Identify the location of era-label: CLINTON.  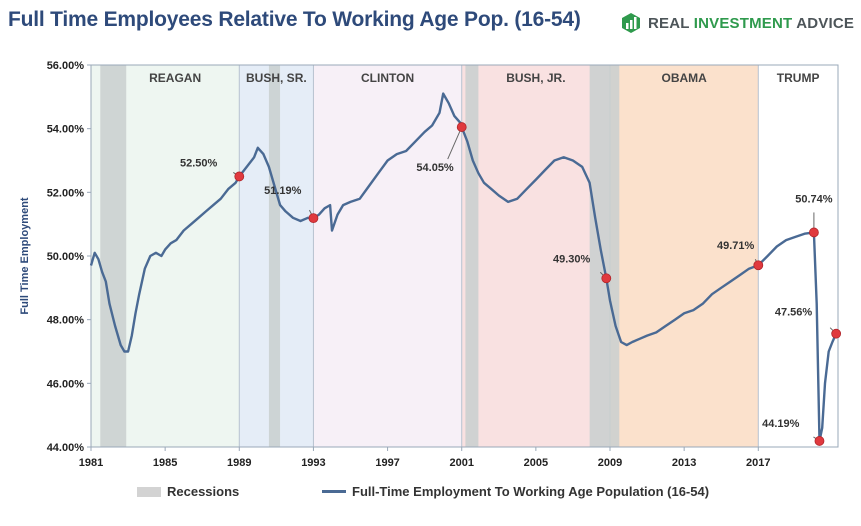
(387, 78).